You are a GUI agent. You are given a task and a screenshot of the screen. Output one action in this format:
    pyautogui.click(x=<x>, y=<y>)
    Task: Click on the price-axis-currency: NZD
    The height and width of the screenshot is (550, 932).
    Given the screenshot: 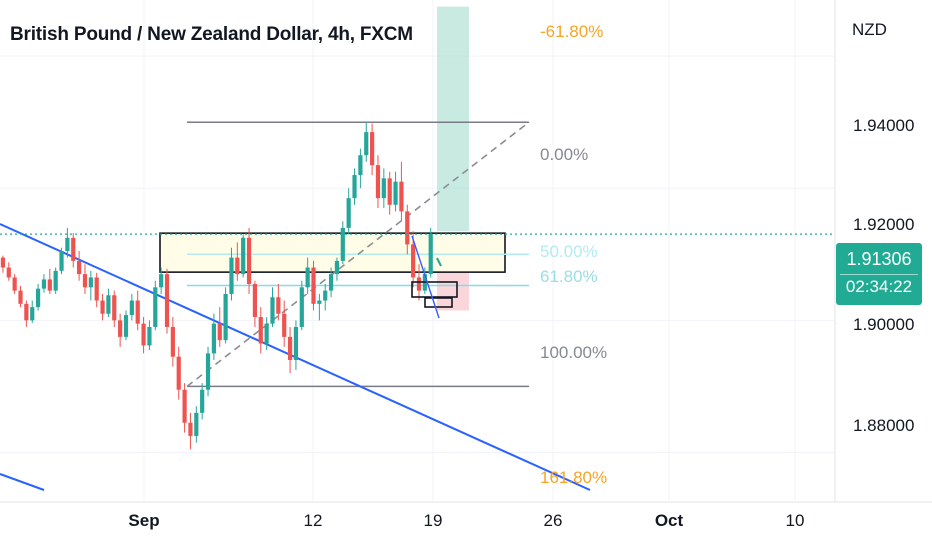 What is the action you would take?
    pyautogui.click(x=869, y=29)
    